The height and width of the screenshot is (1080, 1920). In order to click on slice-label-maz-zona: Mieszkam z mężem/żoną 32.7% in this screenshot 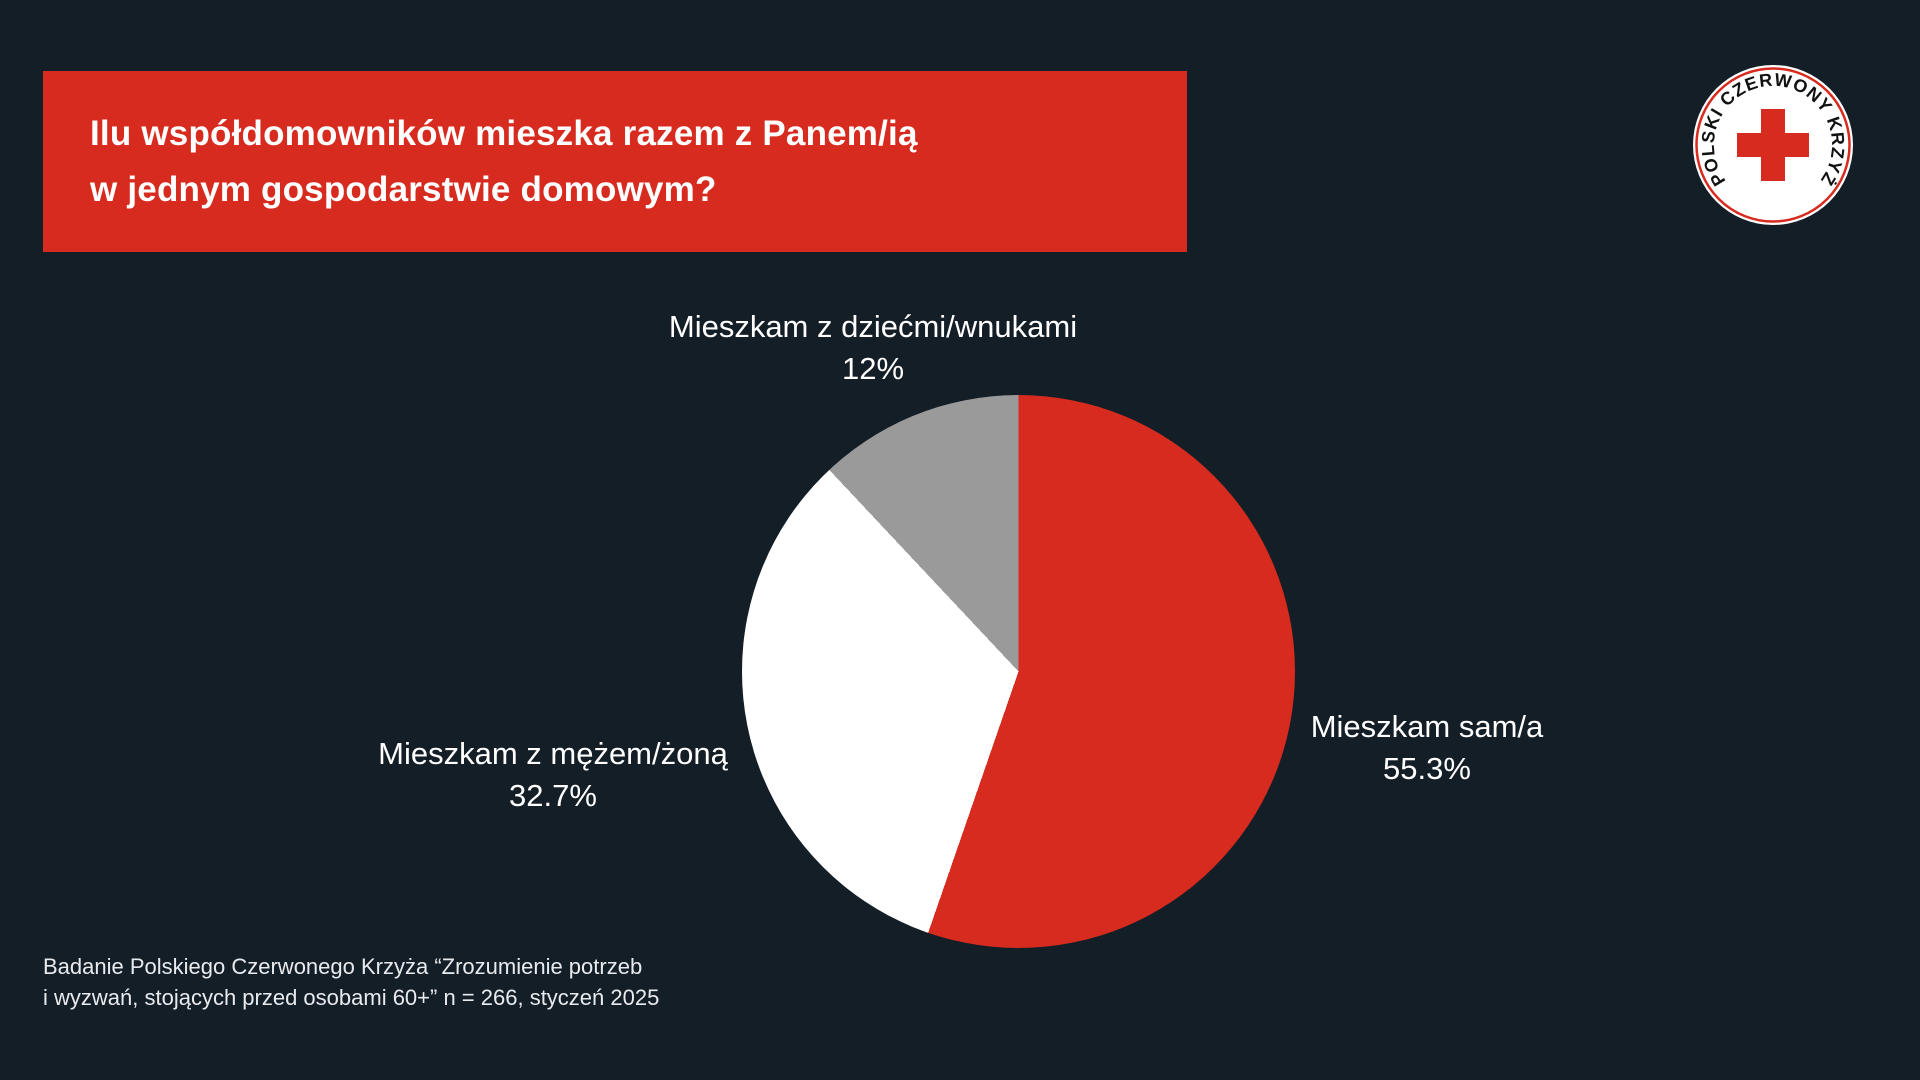, I will do `click(553, 775)`.